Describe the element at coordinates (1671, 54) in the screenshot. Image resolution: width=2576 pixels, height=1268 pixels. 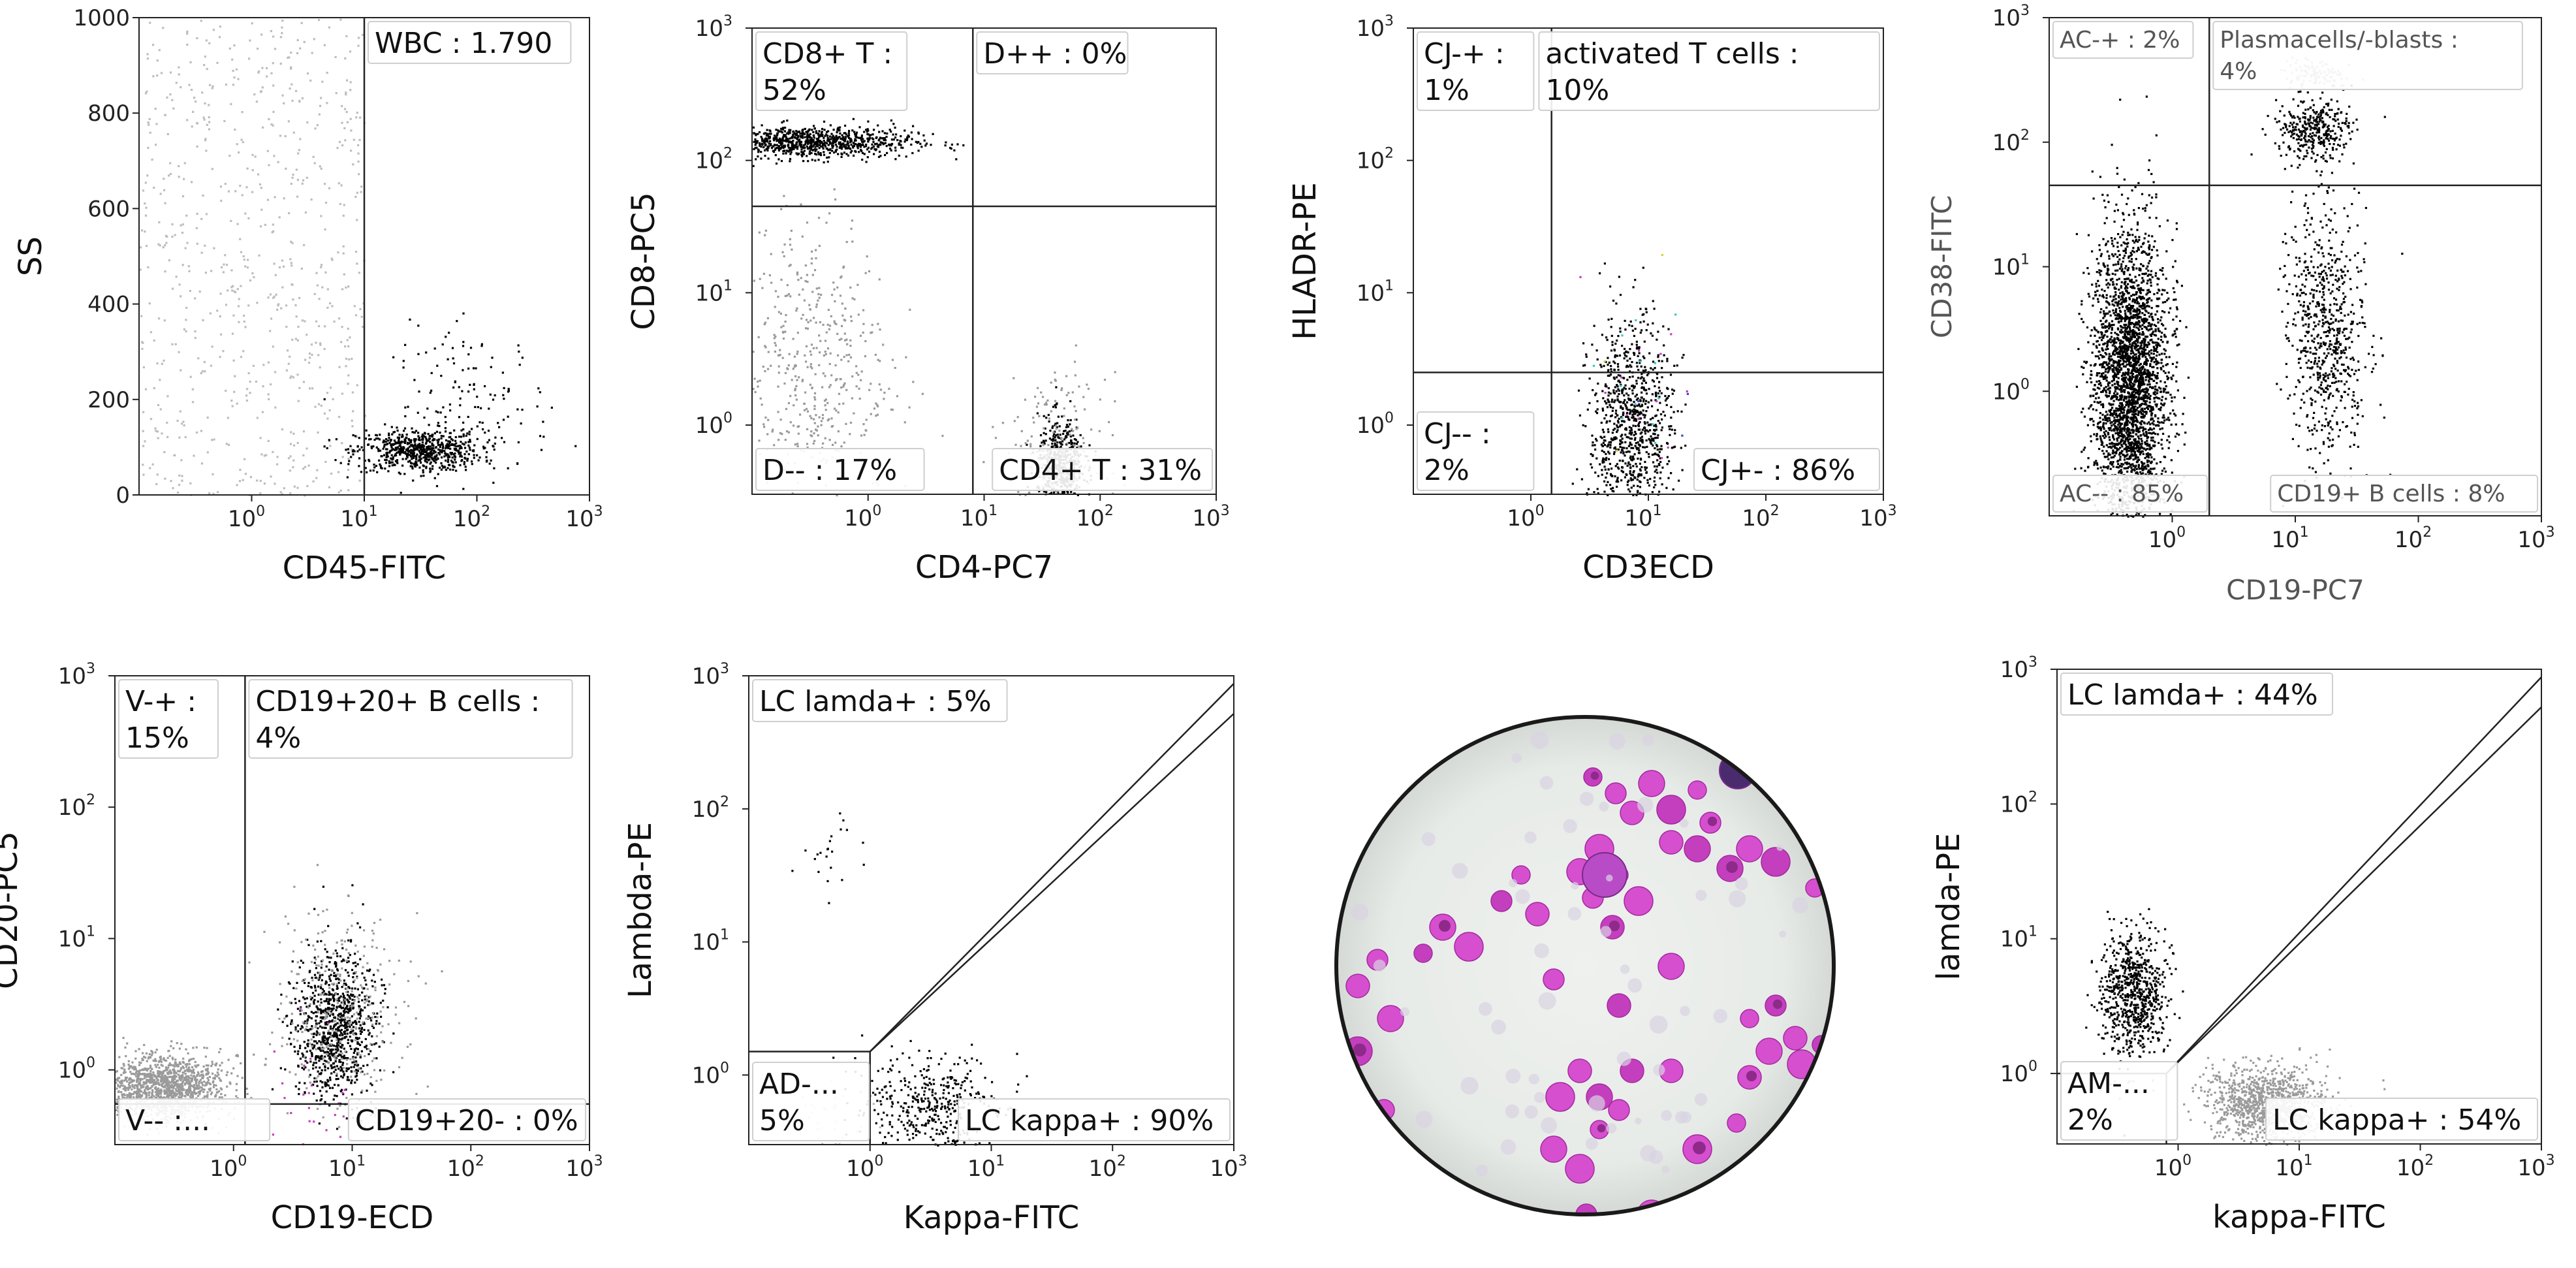
I see `region-label-text: activated T cells :` at that location.